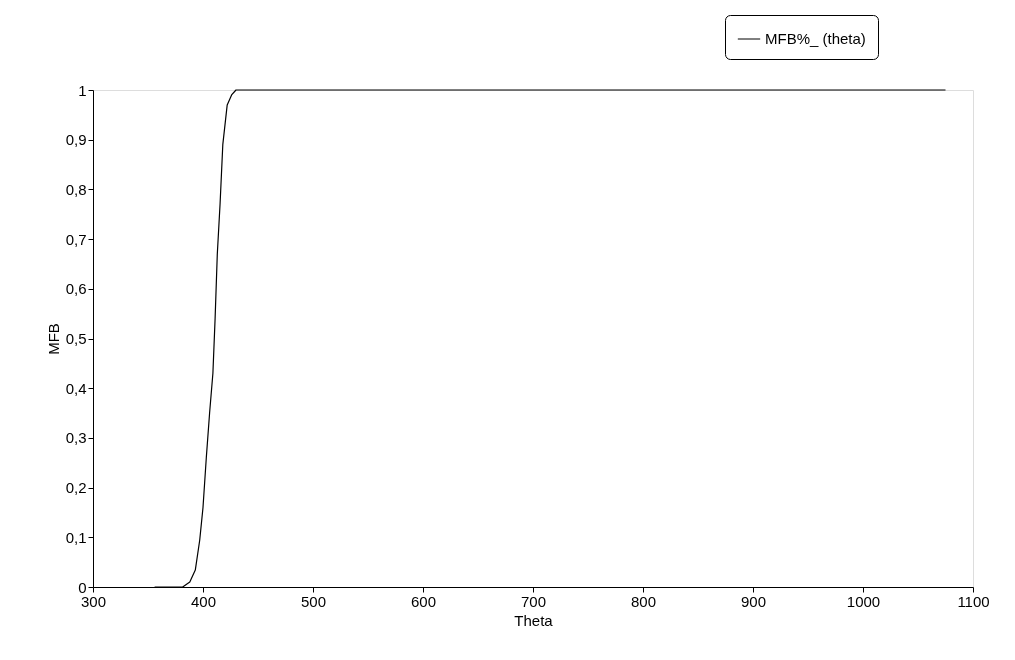  What do you see at coordinates (76, 537) in the screenshot?
I see `y-tick-label: 0,1` at bounding box center [76, 537].